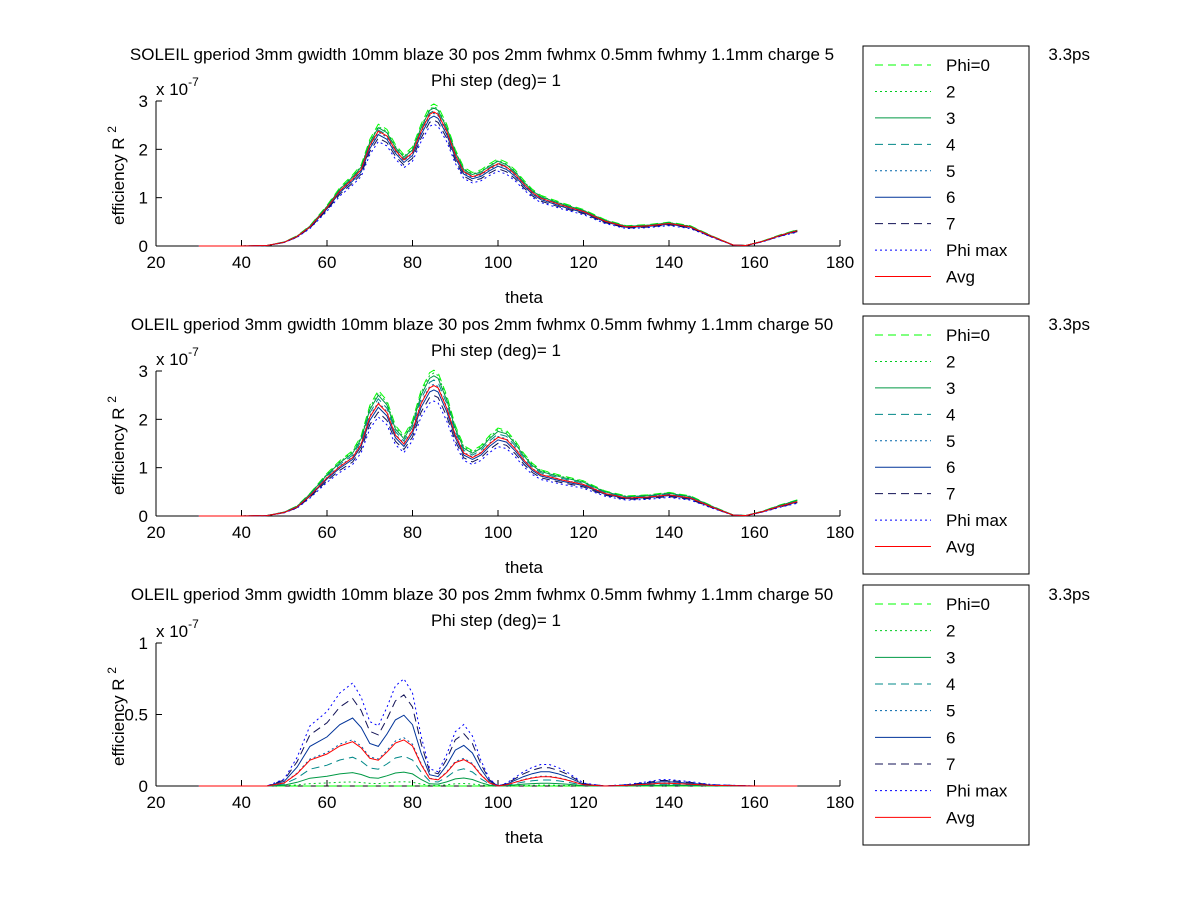 This screenshot has height=901, width=1200. What do you see at coordinates (136, 715) in the screenshot?
I see `y-tick-label: 0.5` at bounding box center [136, 715].